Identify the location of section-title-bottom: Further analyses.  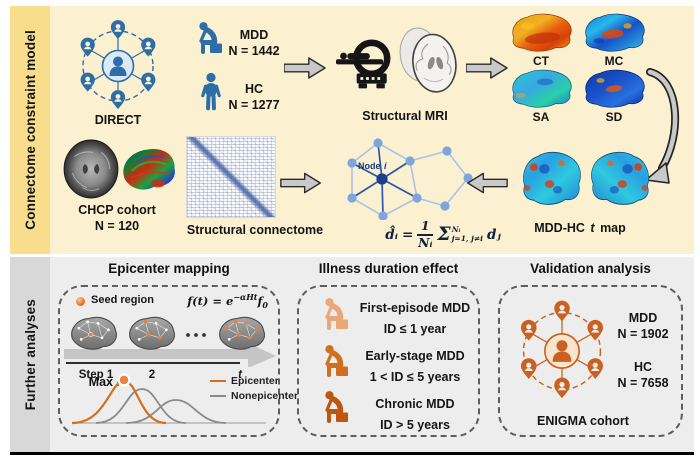
(30, 354).